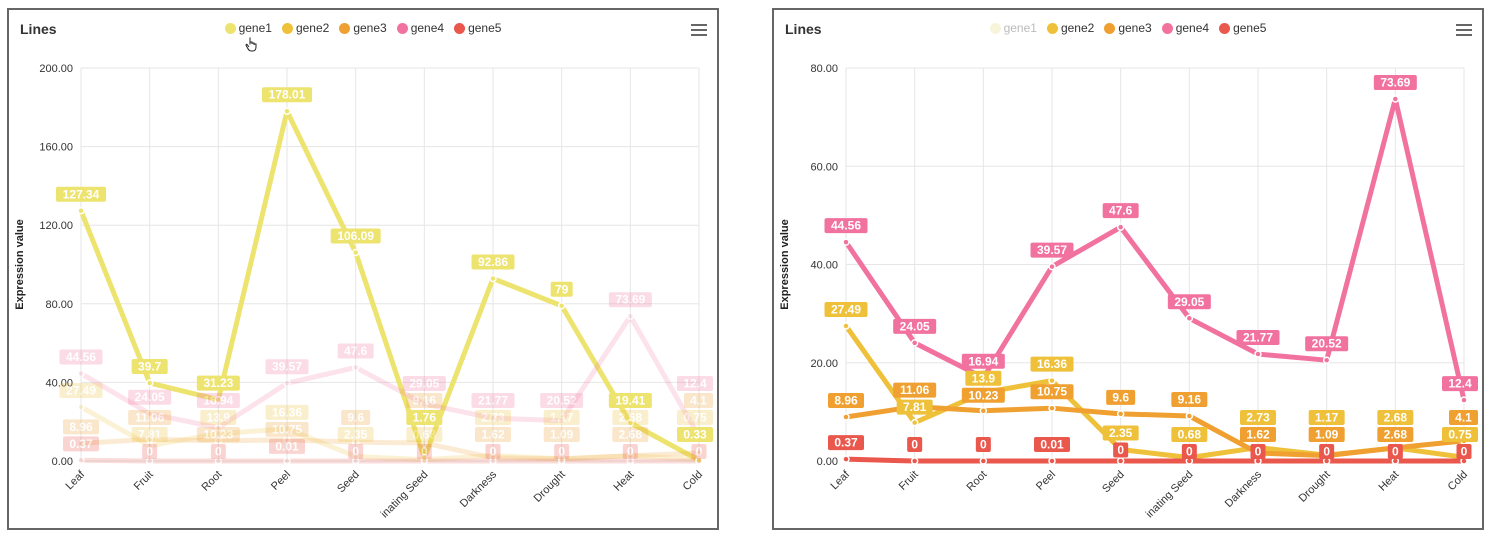  What do you see at coordinates (984, 378) in the screenshot?
I see `data-label: 13.9` at bounding box center [984, 378].